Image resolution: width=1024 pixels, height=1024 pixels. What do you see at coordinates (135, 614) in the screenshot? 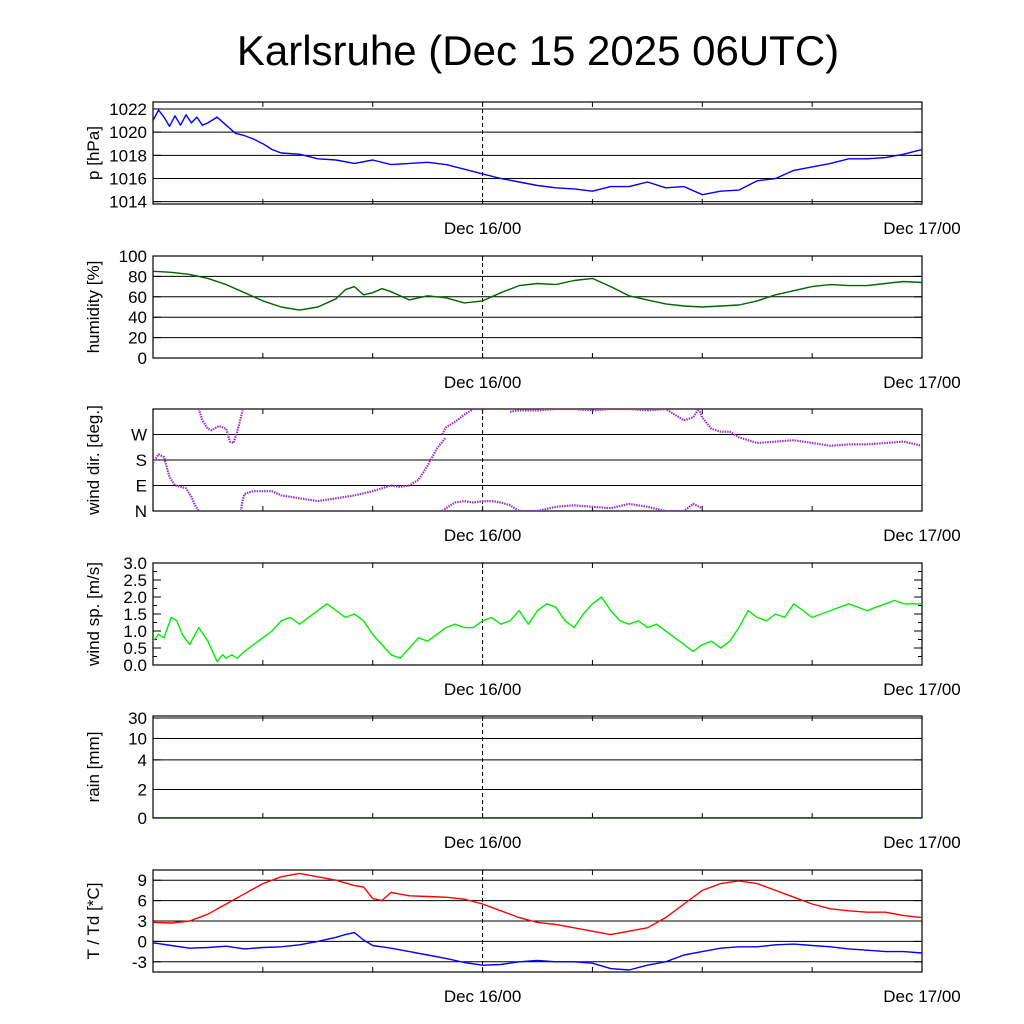
I see `y-tick-label: 1.5` at bounding box center [135, 614].